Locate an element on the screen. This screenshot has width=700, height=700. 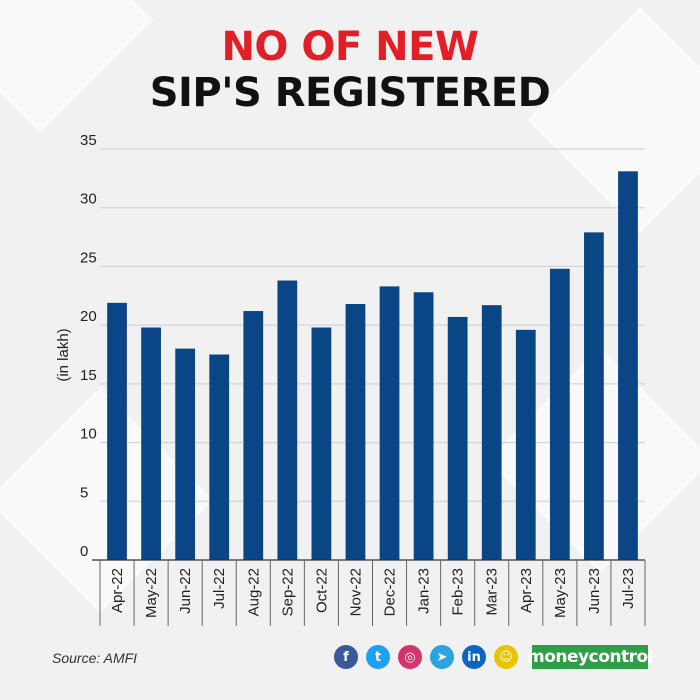
x-tick-label: Aug-22 is located at coordinates (253, 592).